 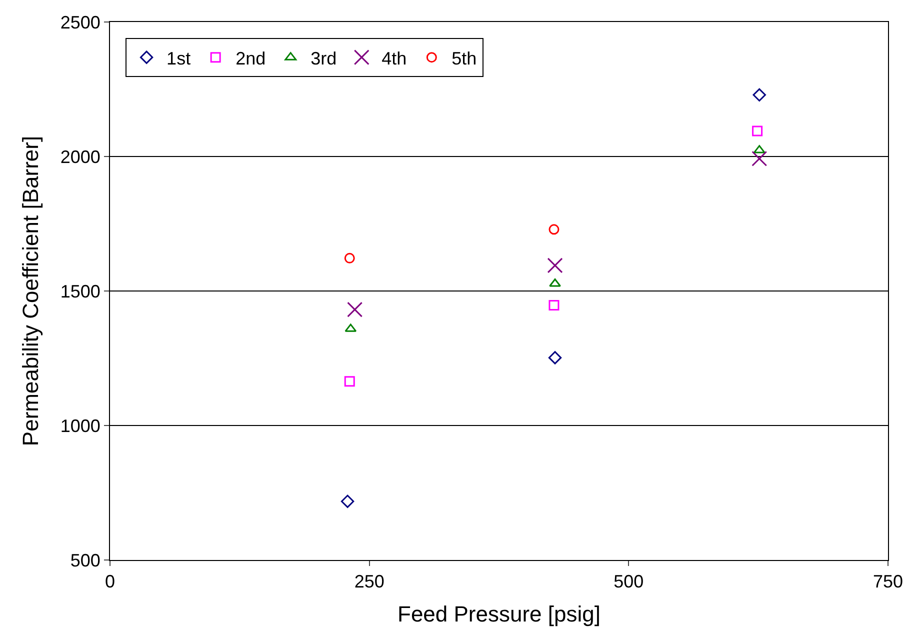 I want to click on y-tick-label: 1000, so click(x=80, y=426).